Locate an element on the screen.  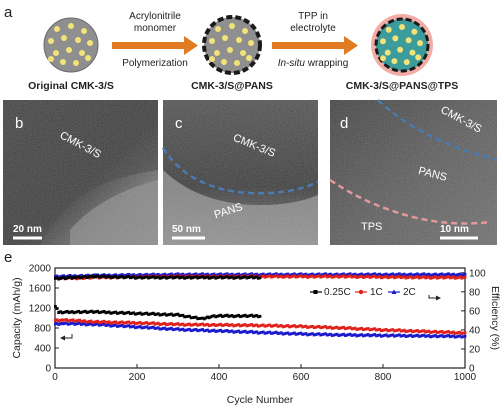
chart-marks is located at coordinates (260, 305).